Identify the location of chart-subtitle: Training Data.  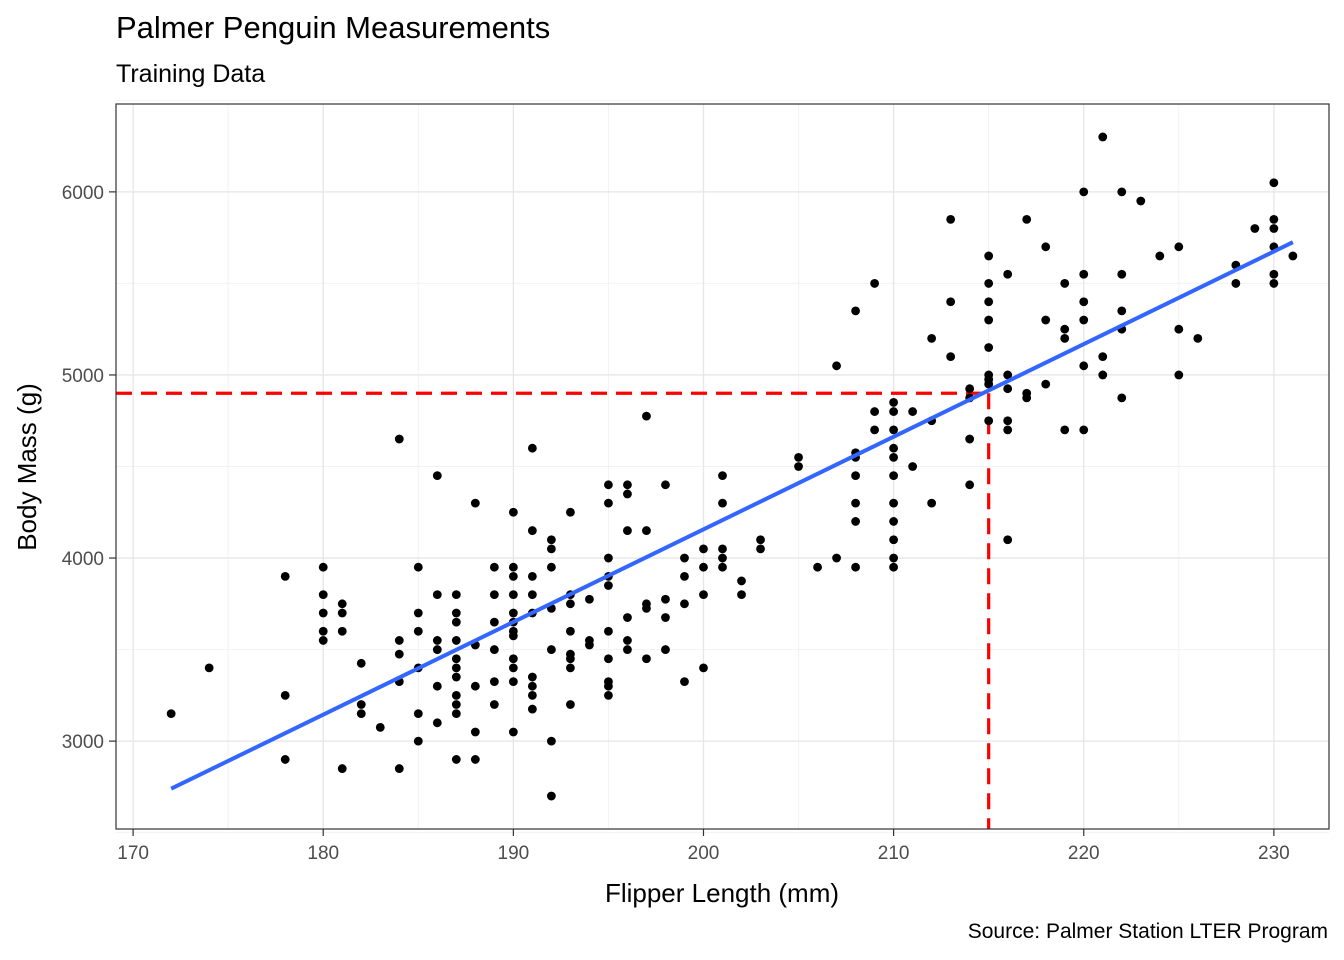
(191, 74).